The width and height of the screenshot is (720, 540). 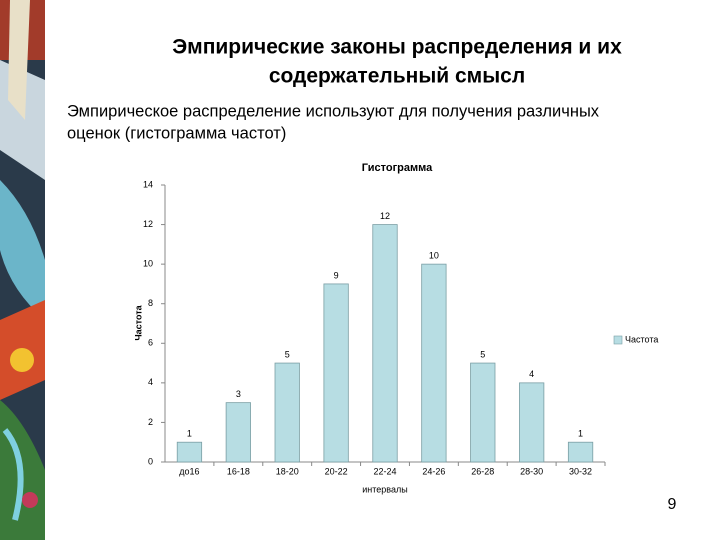 What do you see at coordinates (287, 471) in the screenshot?
I see `x-tick-label: 18-20` at bounding box center [287, 471].